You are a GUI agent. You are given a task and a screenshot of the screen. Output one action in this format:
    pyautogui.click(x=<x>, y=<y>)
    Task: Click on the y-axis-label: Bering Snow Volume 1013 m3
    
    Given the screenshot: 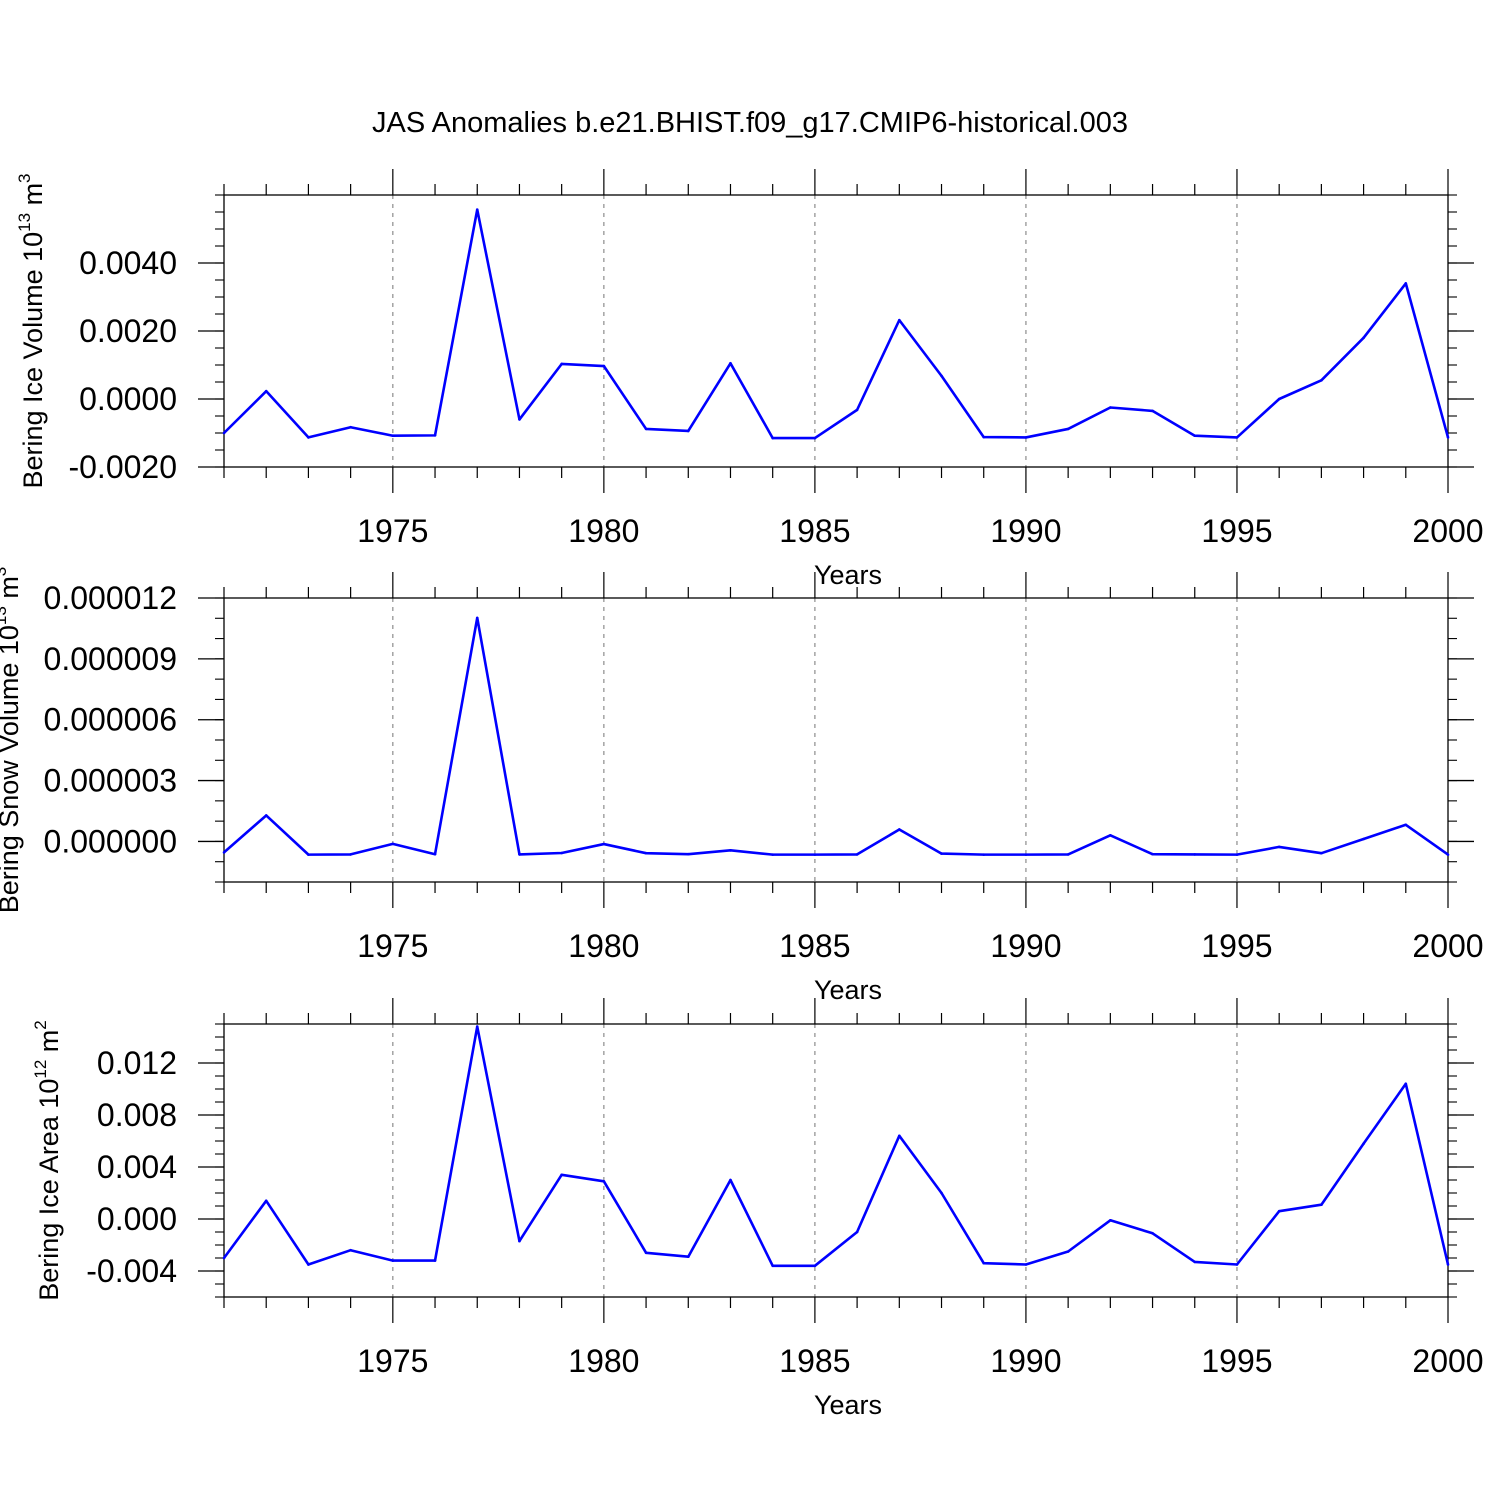 What is the action you would take?
    pyautogui.click(x=12, y=740)
    